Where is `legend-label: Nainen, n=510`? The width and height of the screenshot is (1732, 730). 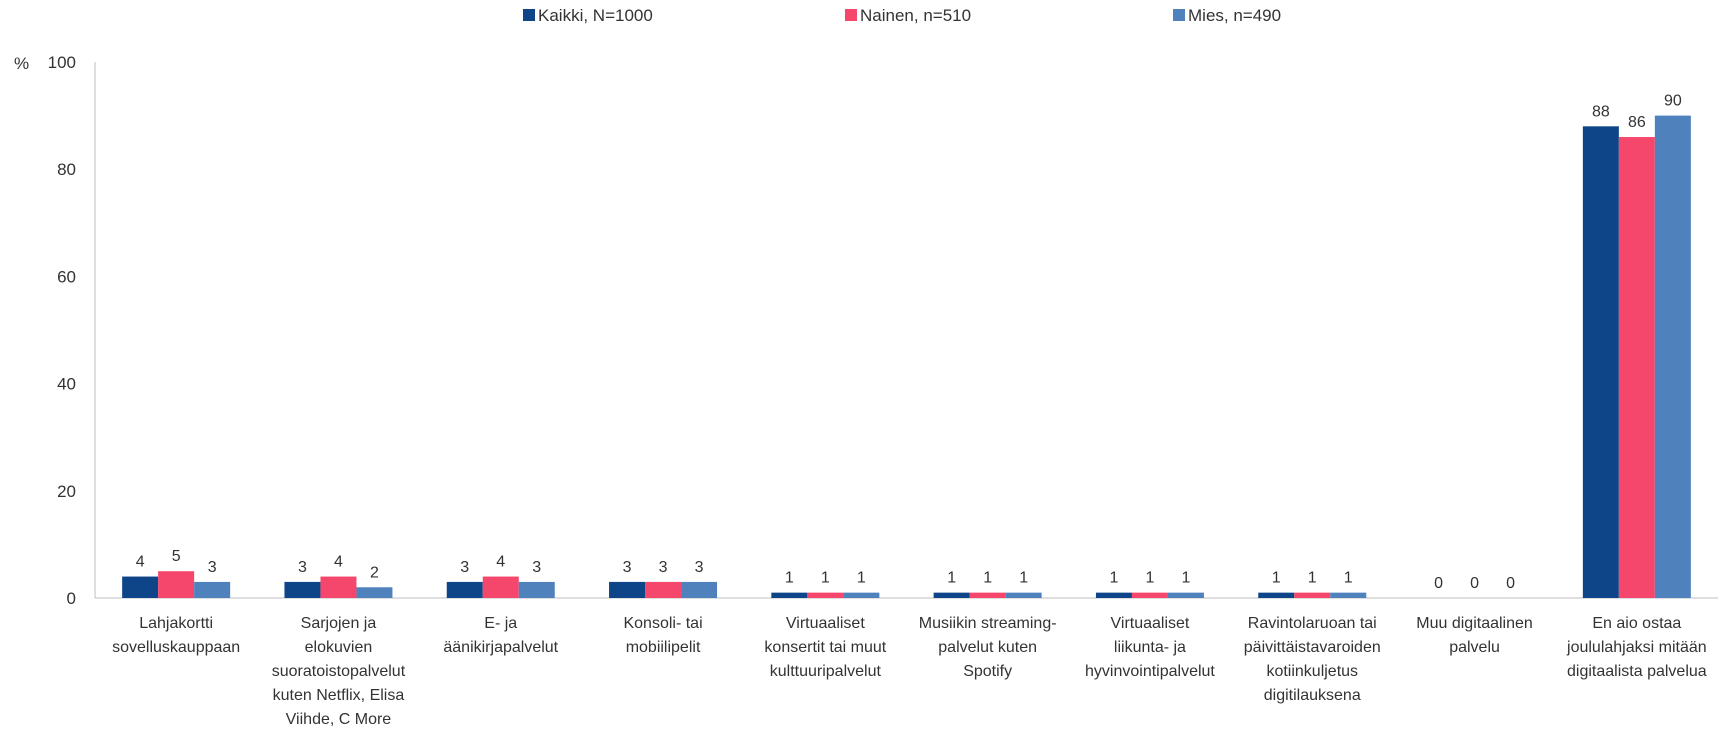 legend-label: Nainen, n=510 is located at coordinates (915, 15).